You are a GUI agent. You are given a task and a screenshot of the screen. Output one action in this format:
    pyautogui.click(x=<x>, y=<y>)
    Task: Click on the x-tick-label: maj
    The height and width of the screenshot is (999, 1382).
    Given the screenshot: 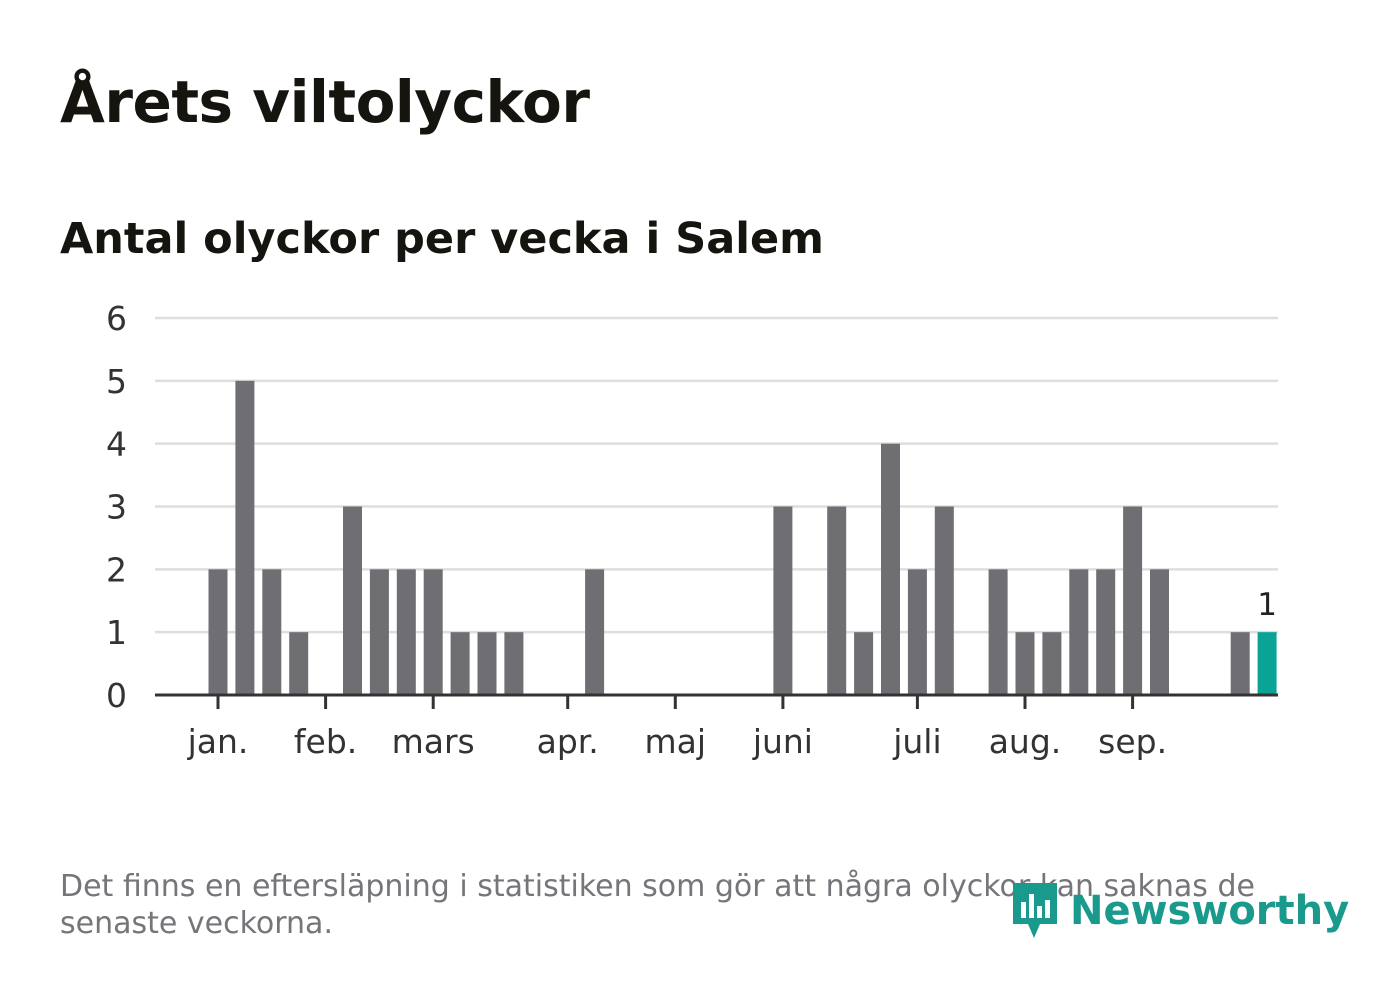 What is the action you would take?
    pyautogui.click(x=676, y=741)
    